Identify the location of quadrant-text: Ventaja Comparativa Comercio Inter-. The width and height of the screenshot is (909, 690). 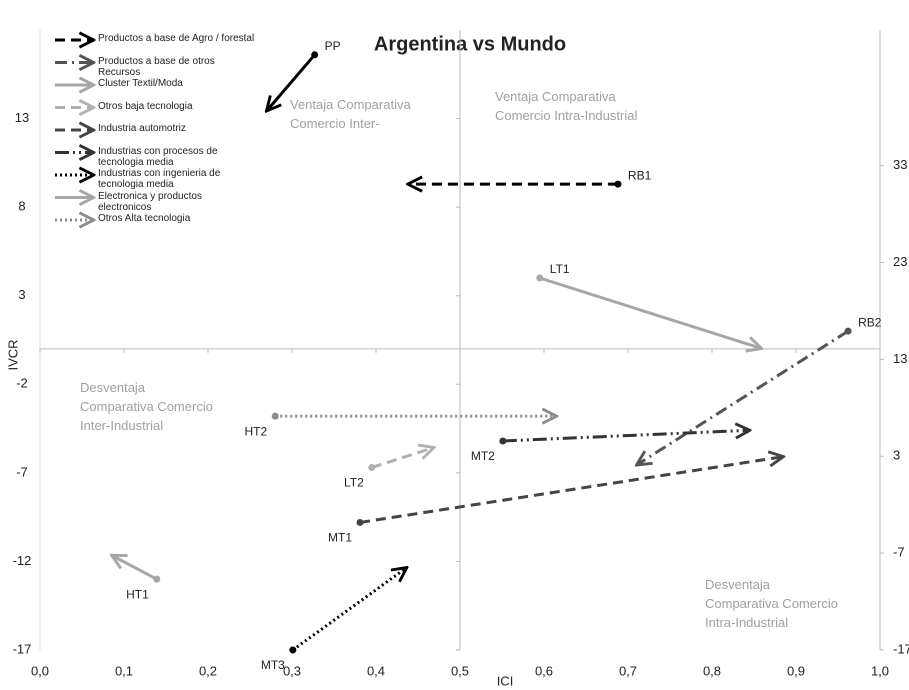
(350, 114).